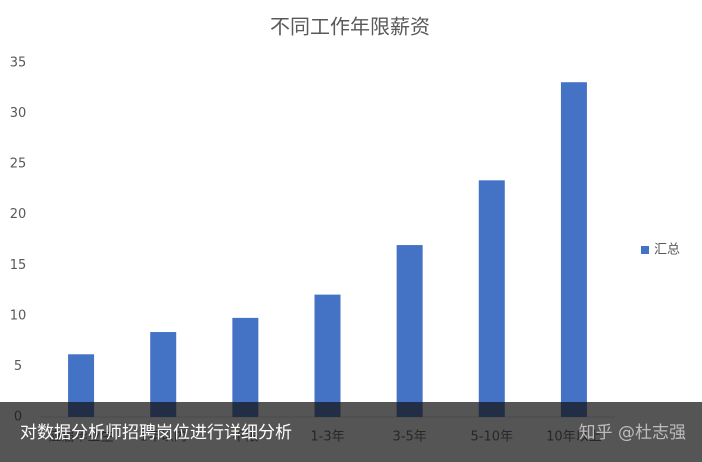 The width and height of the screenshot is (702, 462). What do you see at coordinates (18, 63) in the screenshot?
I see `y-tick-label: 35` at bounding box center [18, 63].